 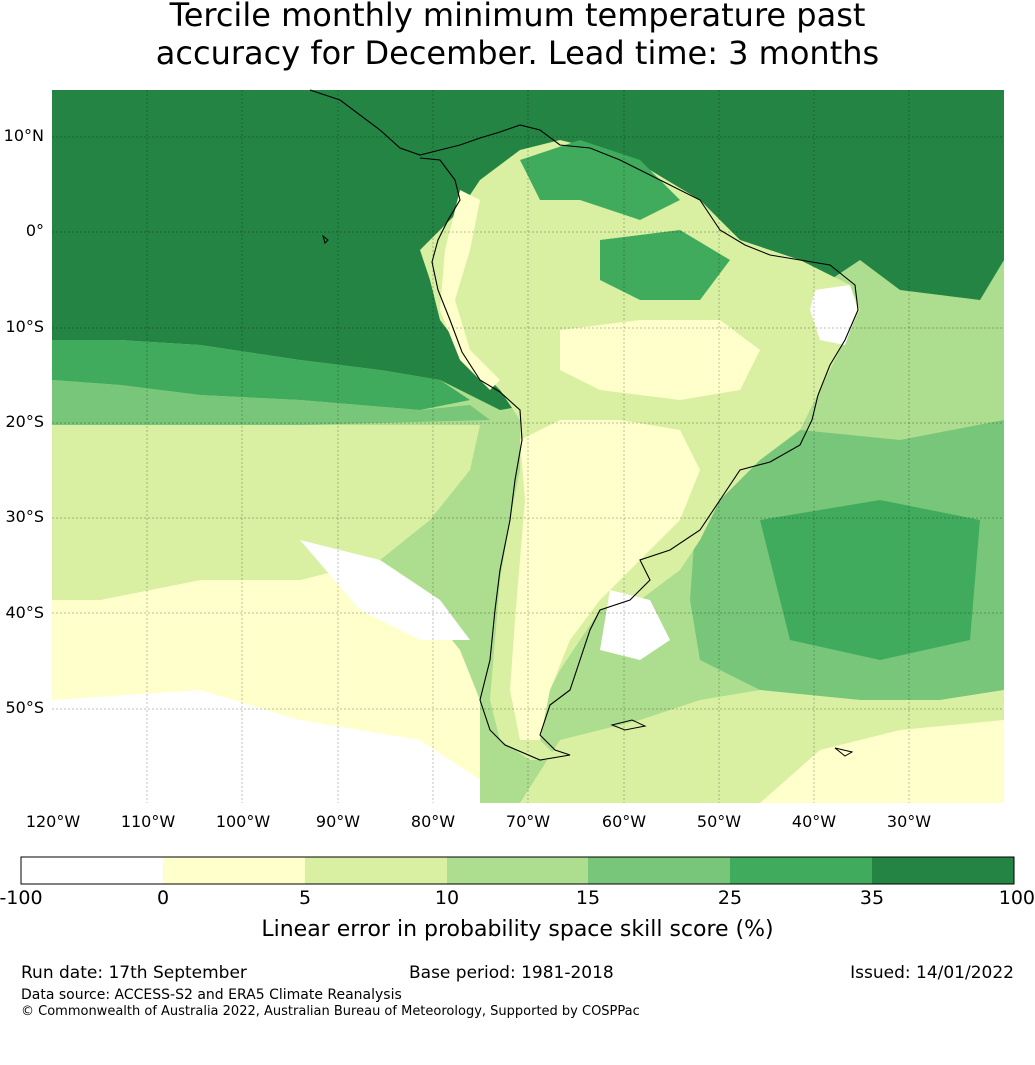 What do you see at coordinates (844, 752) in the screenshot?
I see `south-georgia` at bounding box center [844, 752].